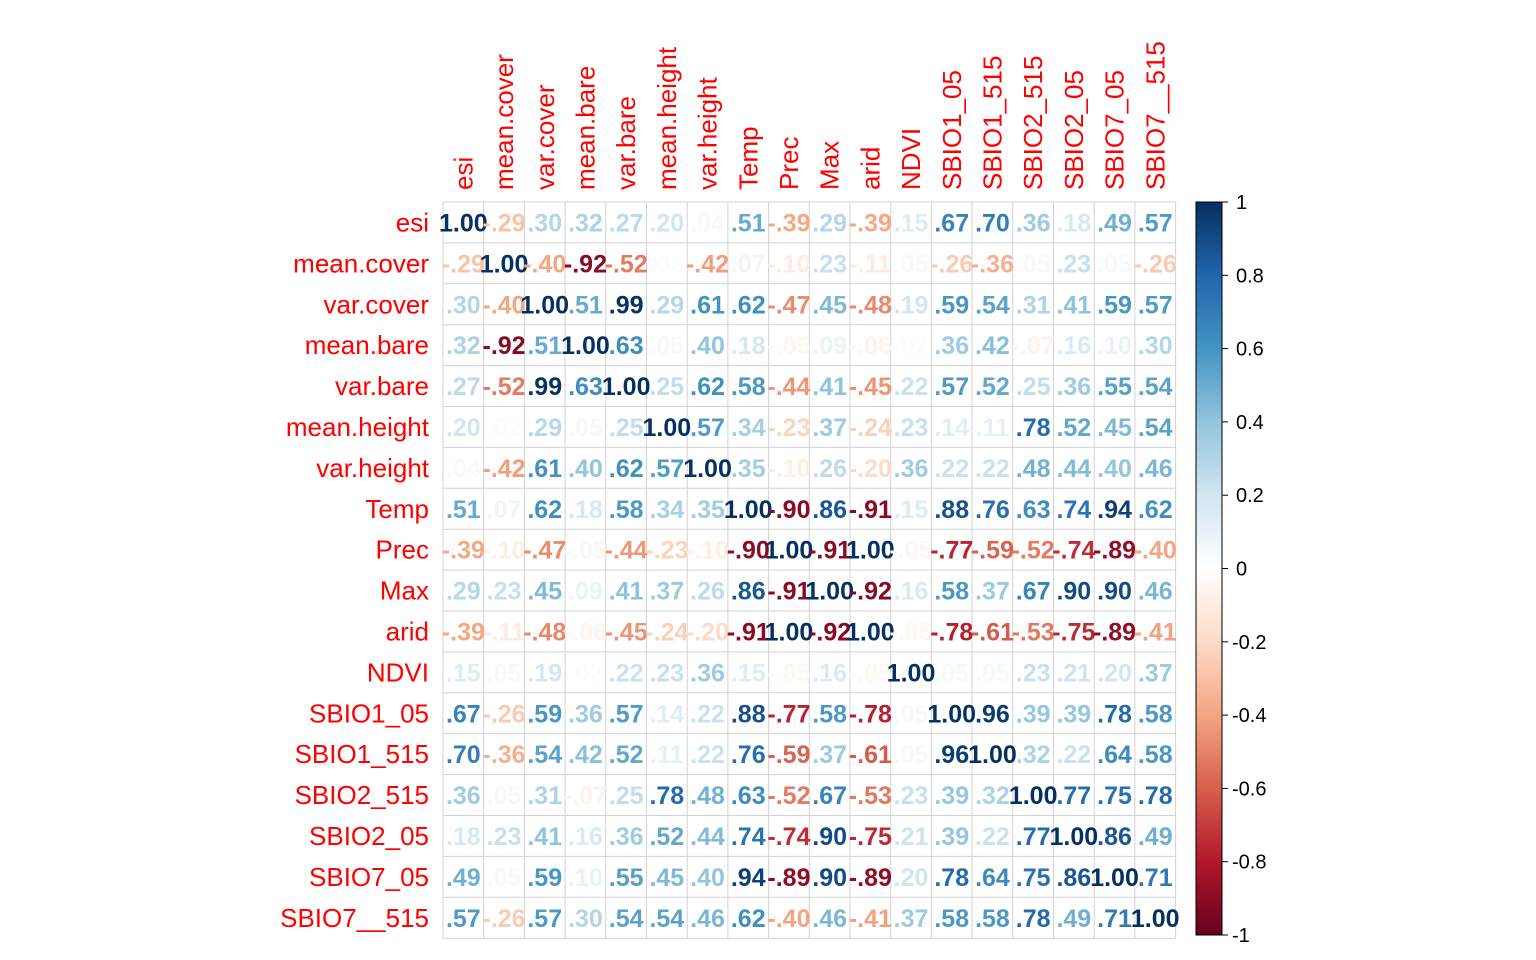  Describe the element at coordinates (870, 714) in the screenshot. I see `cell-value: -.78` at that location.